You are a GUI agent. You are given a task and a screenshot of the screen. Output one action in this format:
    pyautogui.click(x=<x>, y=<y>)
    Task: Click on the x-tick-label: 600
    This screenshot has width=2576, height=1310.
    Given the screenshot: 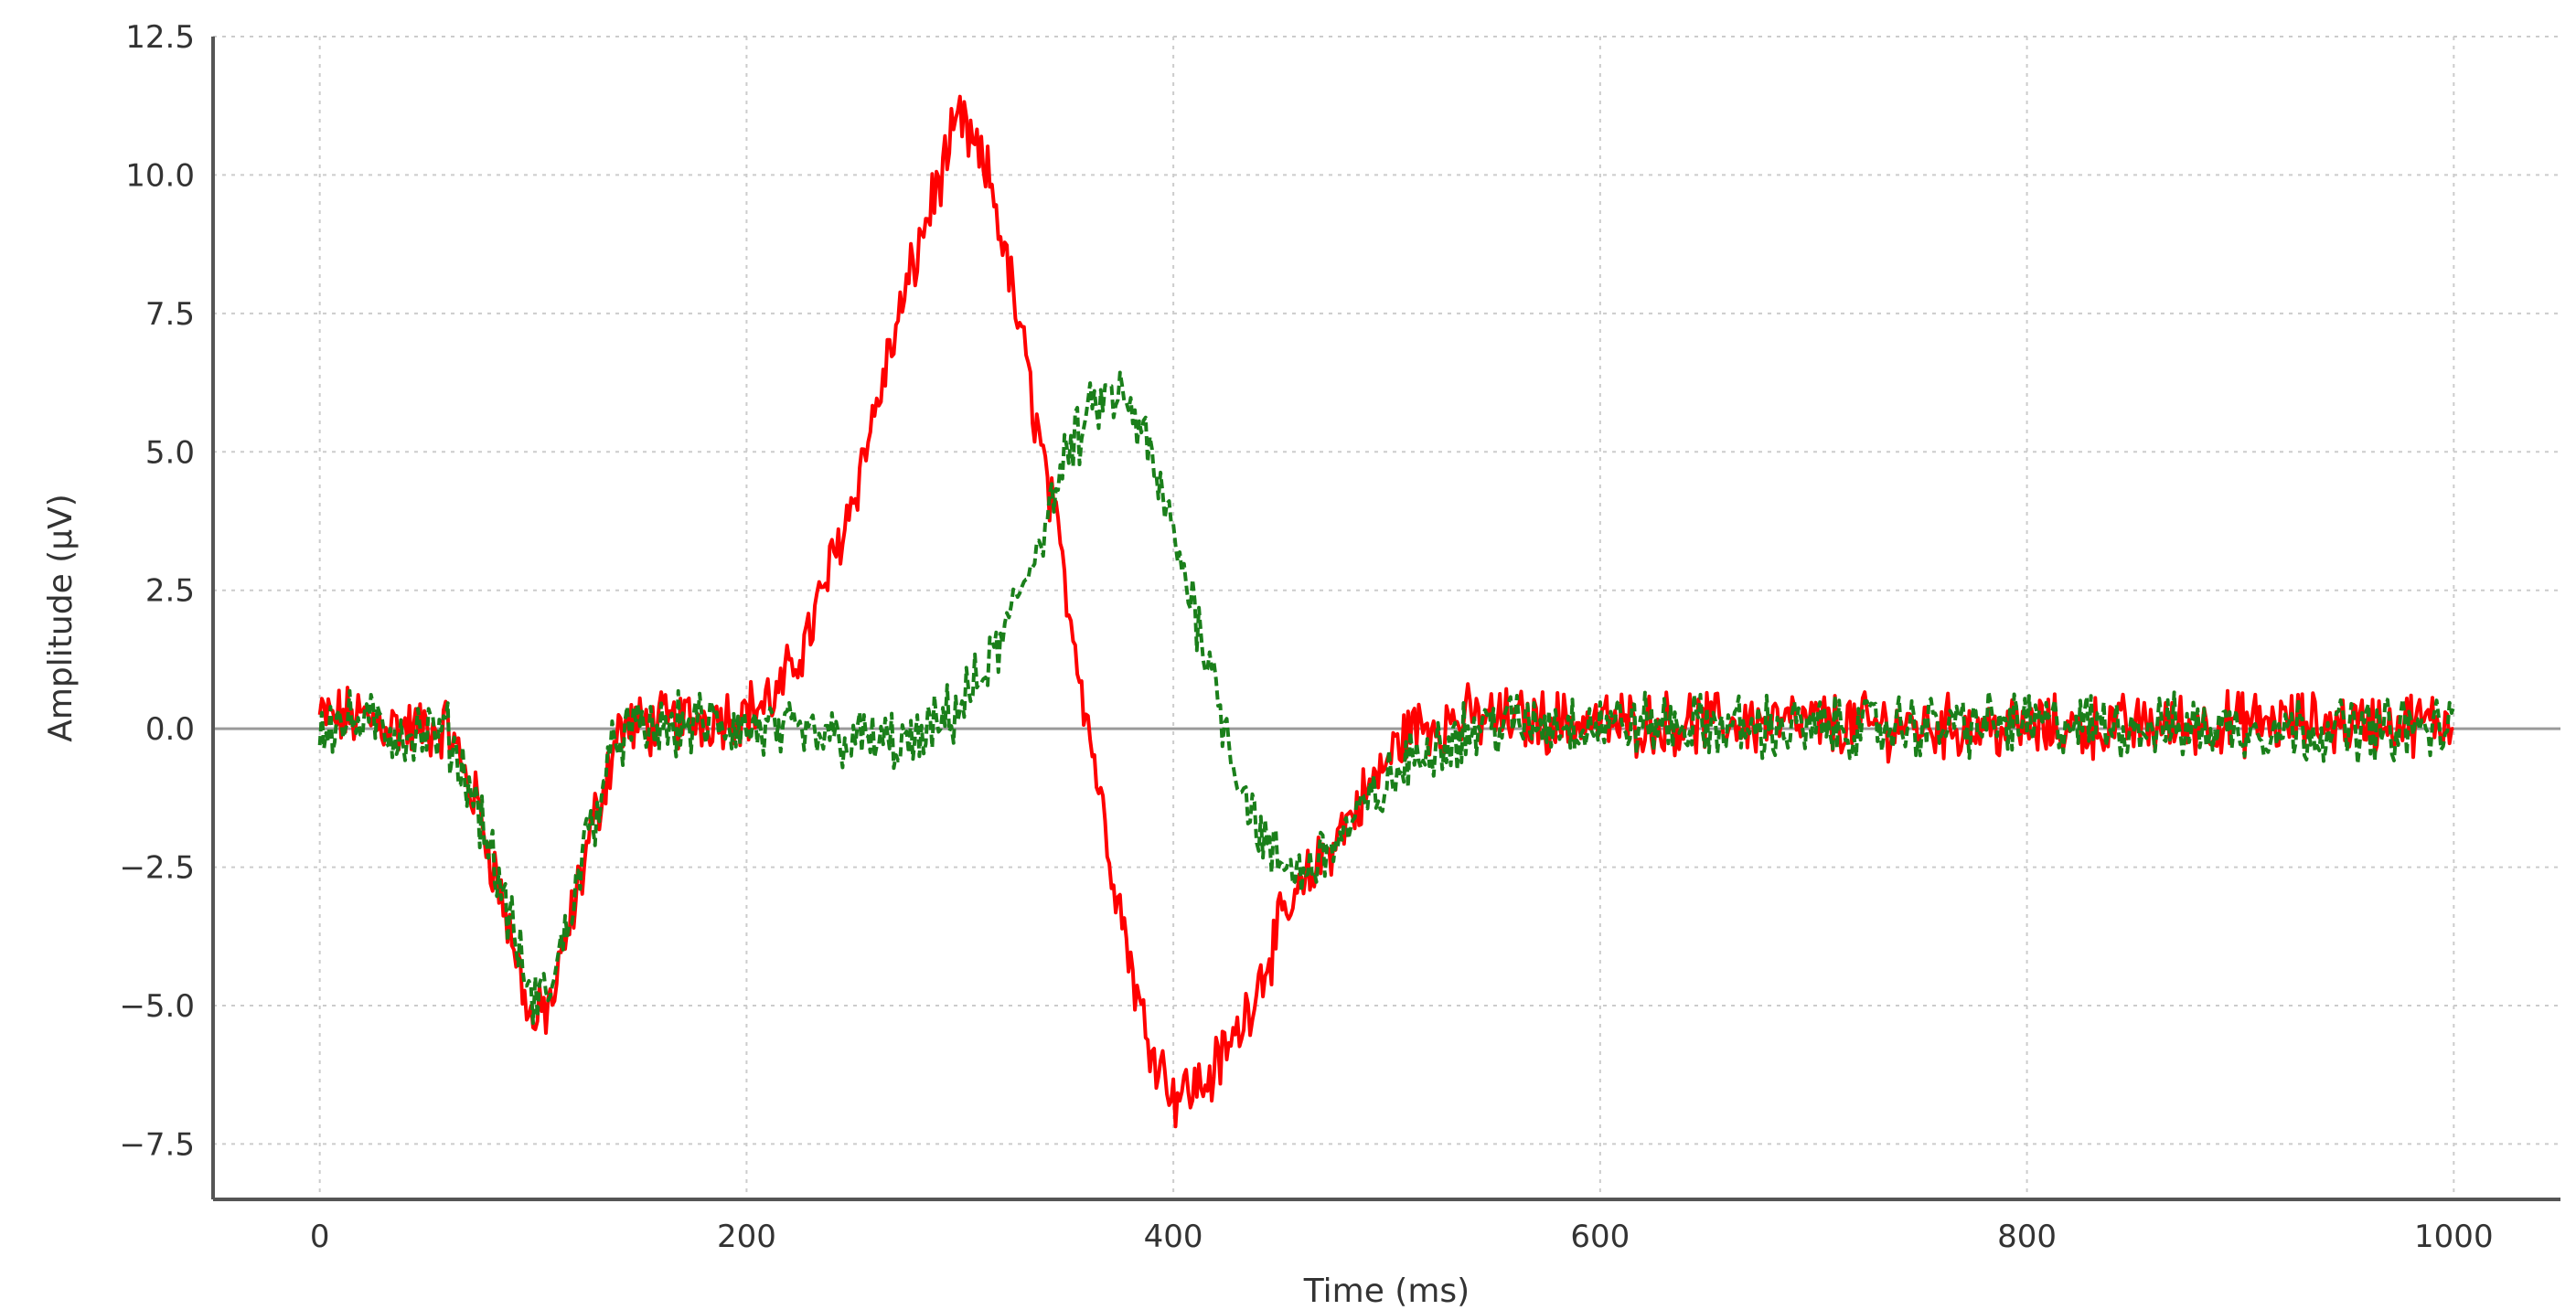 What is the action you would take?
    pyautogui.click(x=1600, y=1237)
    